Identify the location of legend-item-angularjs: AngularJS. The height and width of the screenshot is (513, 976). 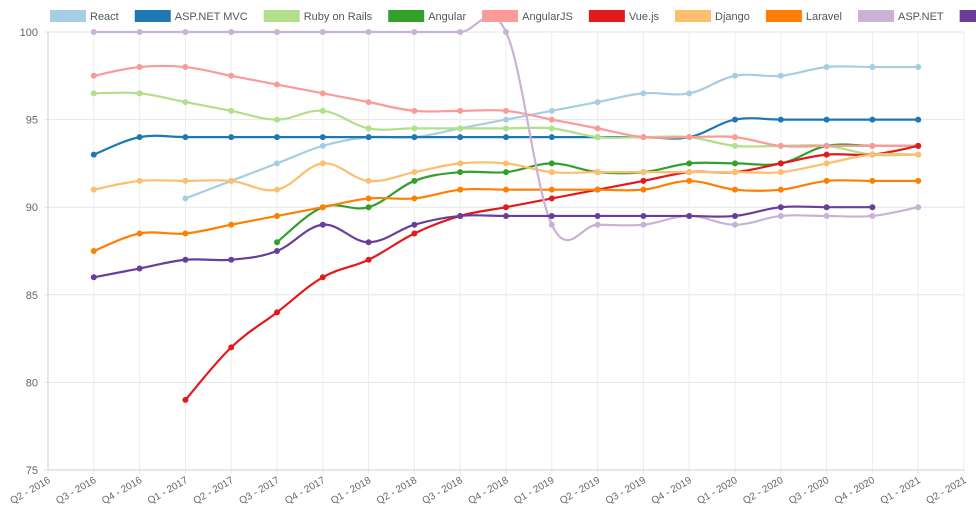
(527, 16).